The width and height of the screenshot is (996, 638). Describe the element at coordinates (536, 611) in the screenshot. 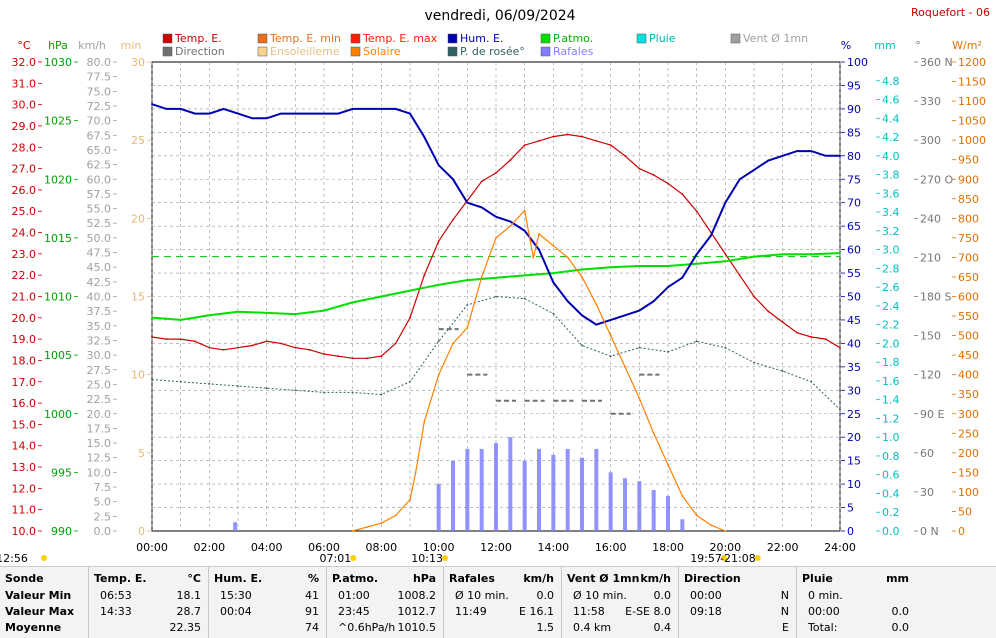

I see `cell-value: E 16.1` at that location.